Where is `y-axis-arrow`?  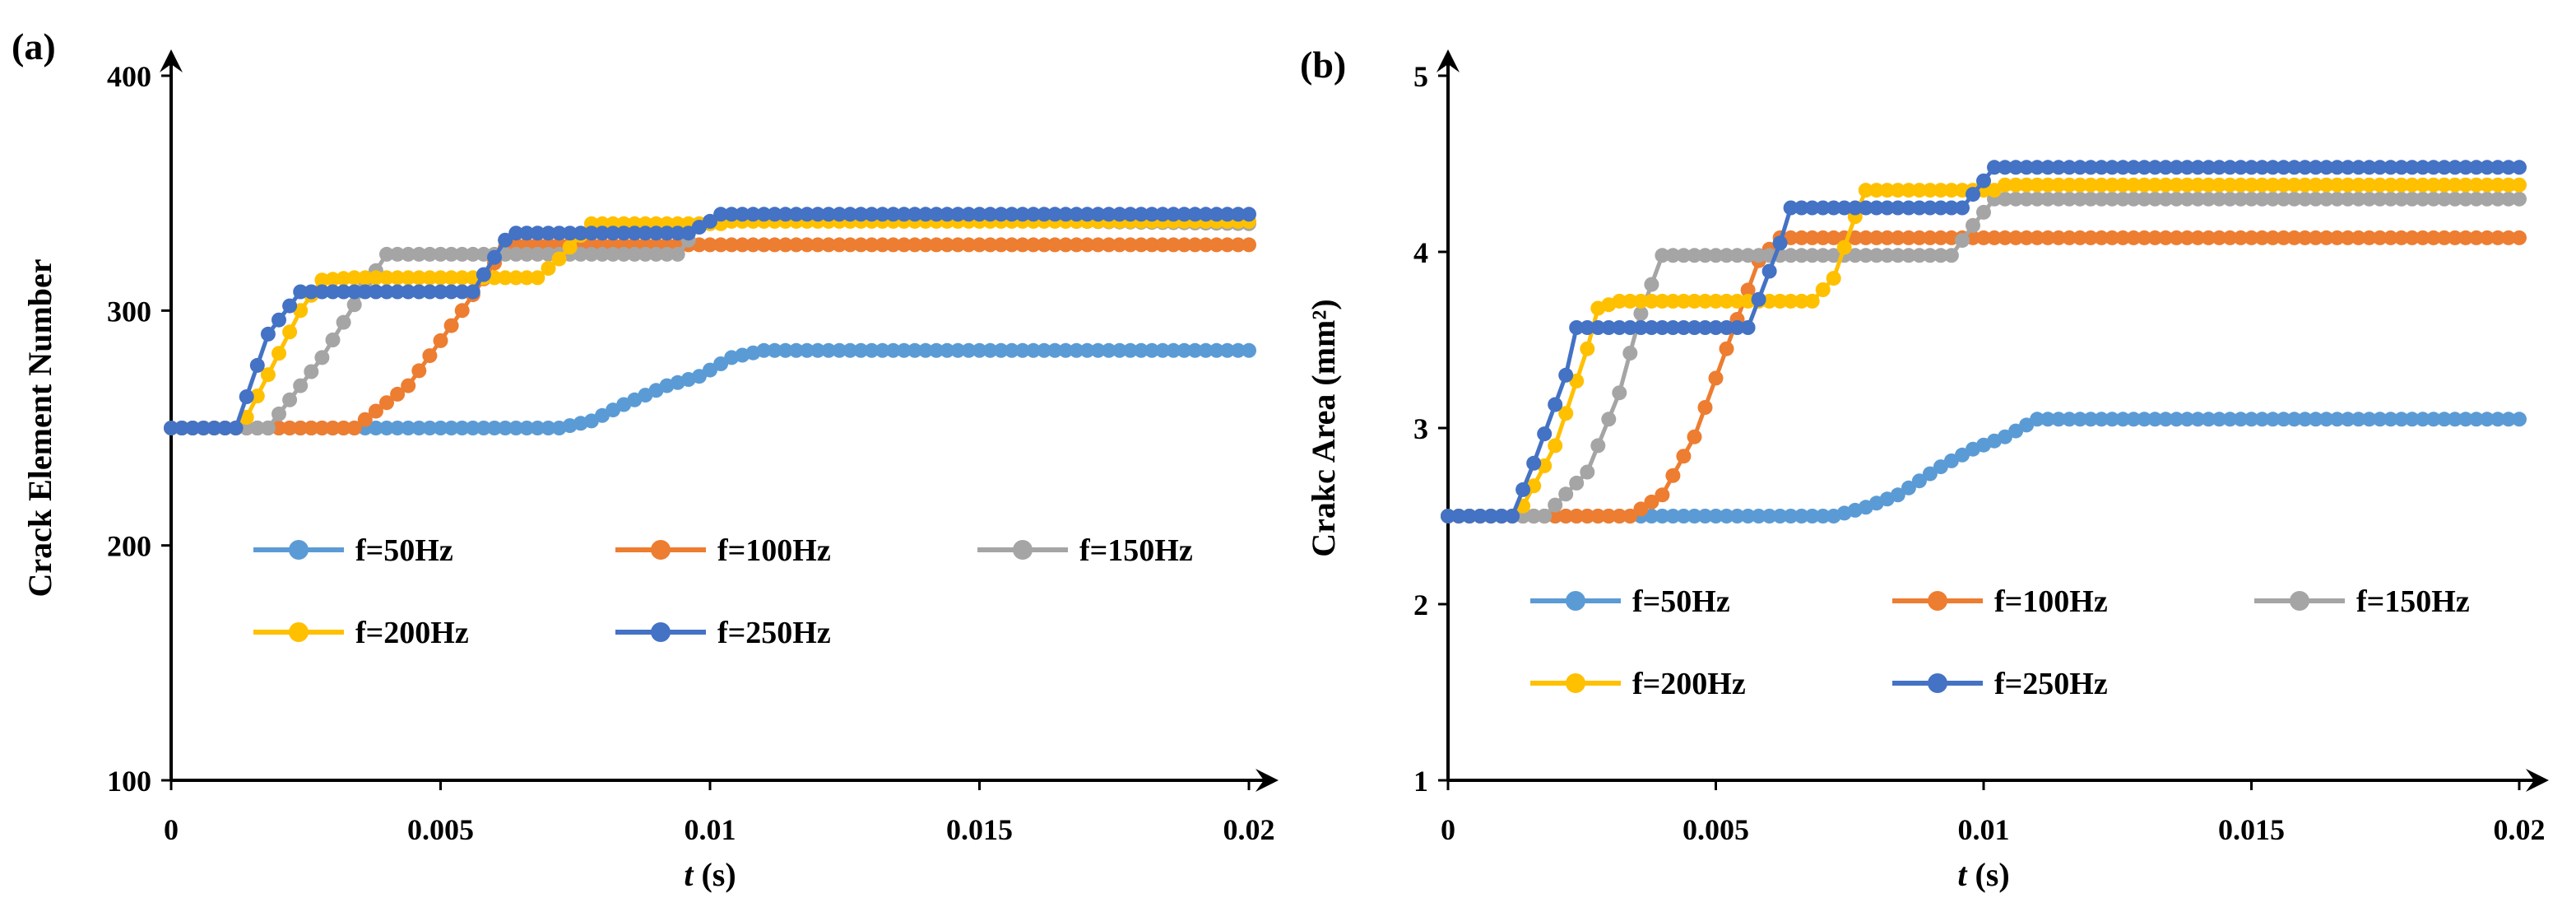
y-axis-arrow is located at coordinates (1448, 60).